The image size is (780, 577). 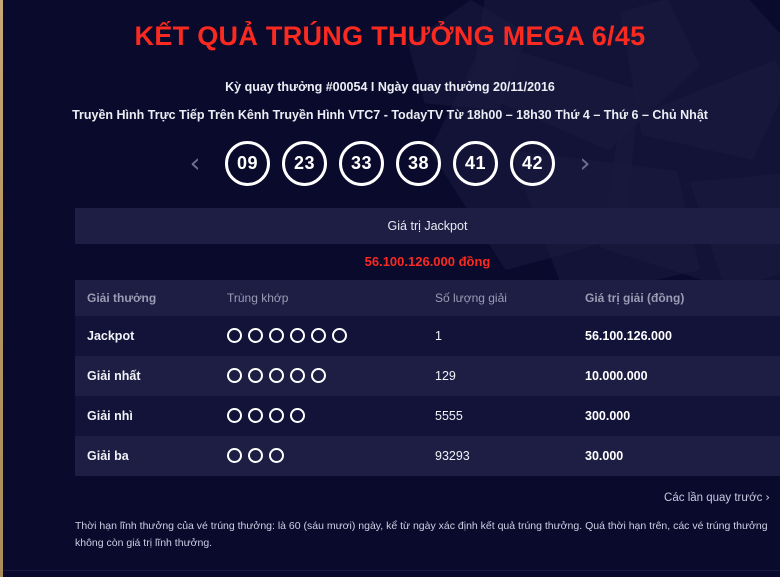 I want to click on bottom-divider, so click(x=391, y=570).